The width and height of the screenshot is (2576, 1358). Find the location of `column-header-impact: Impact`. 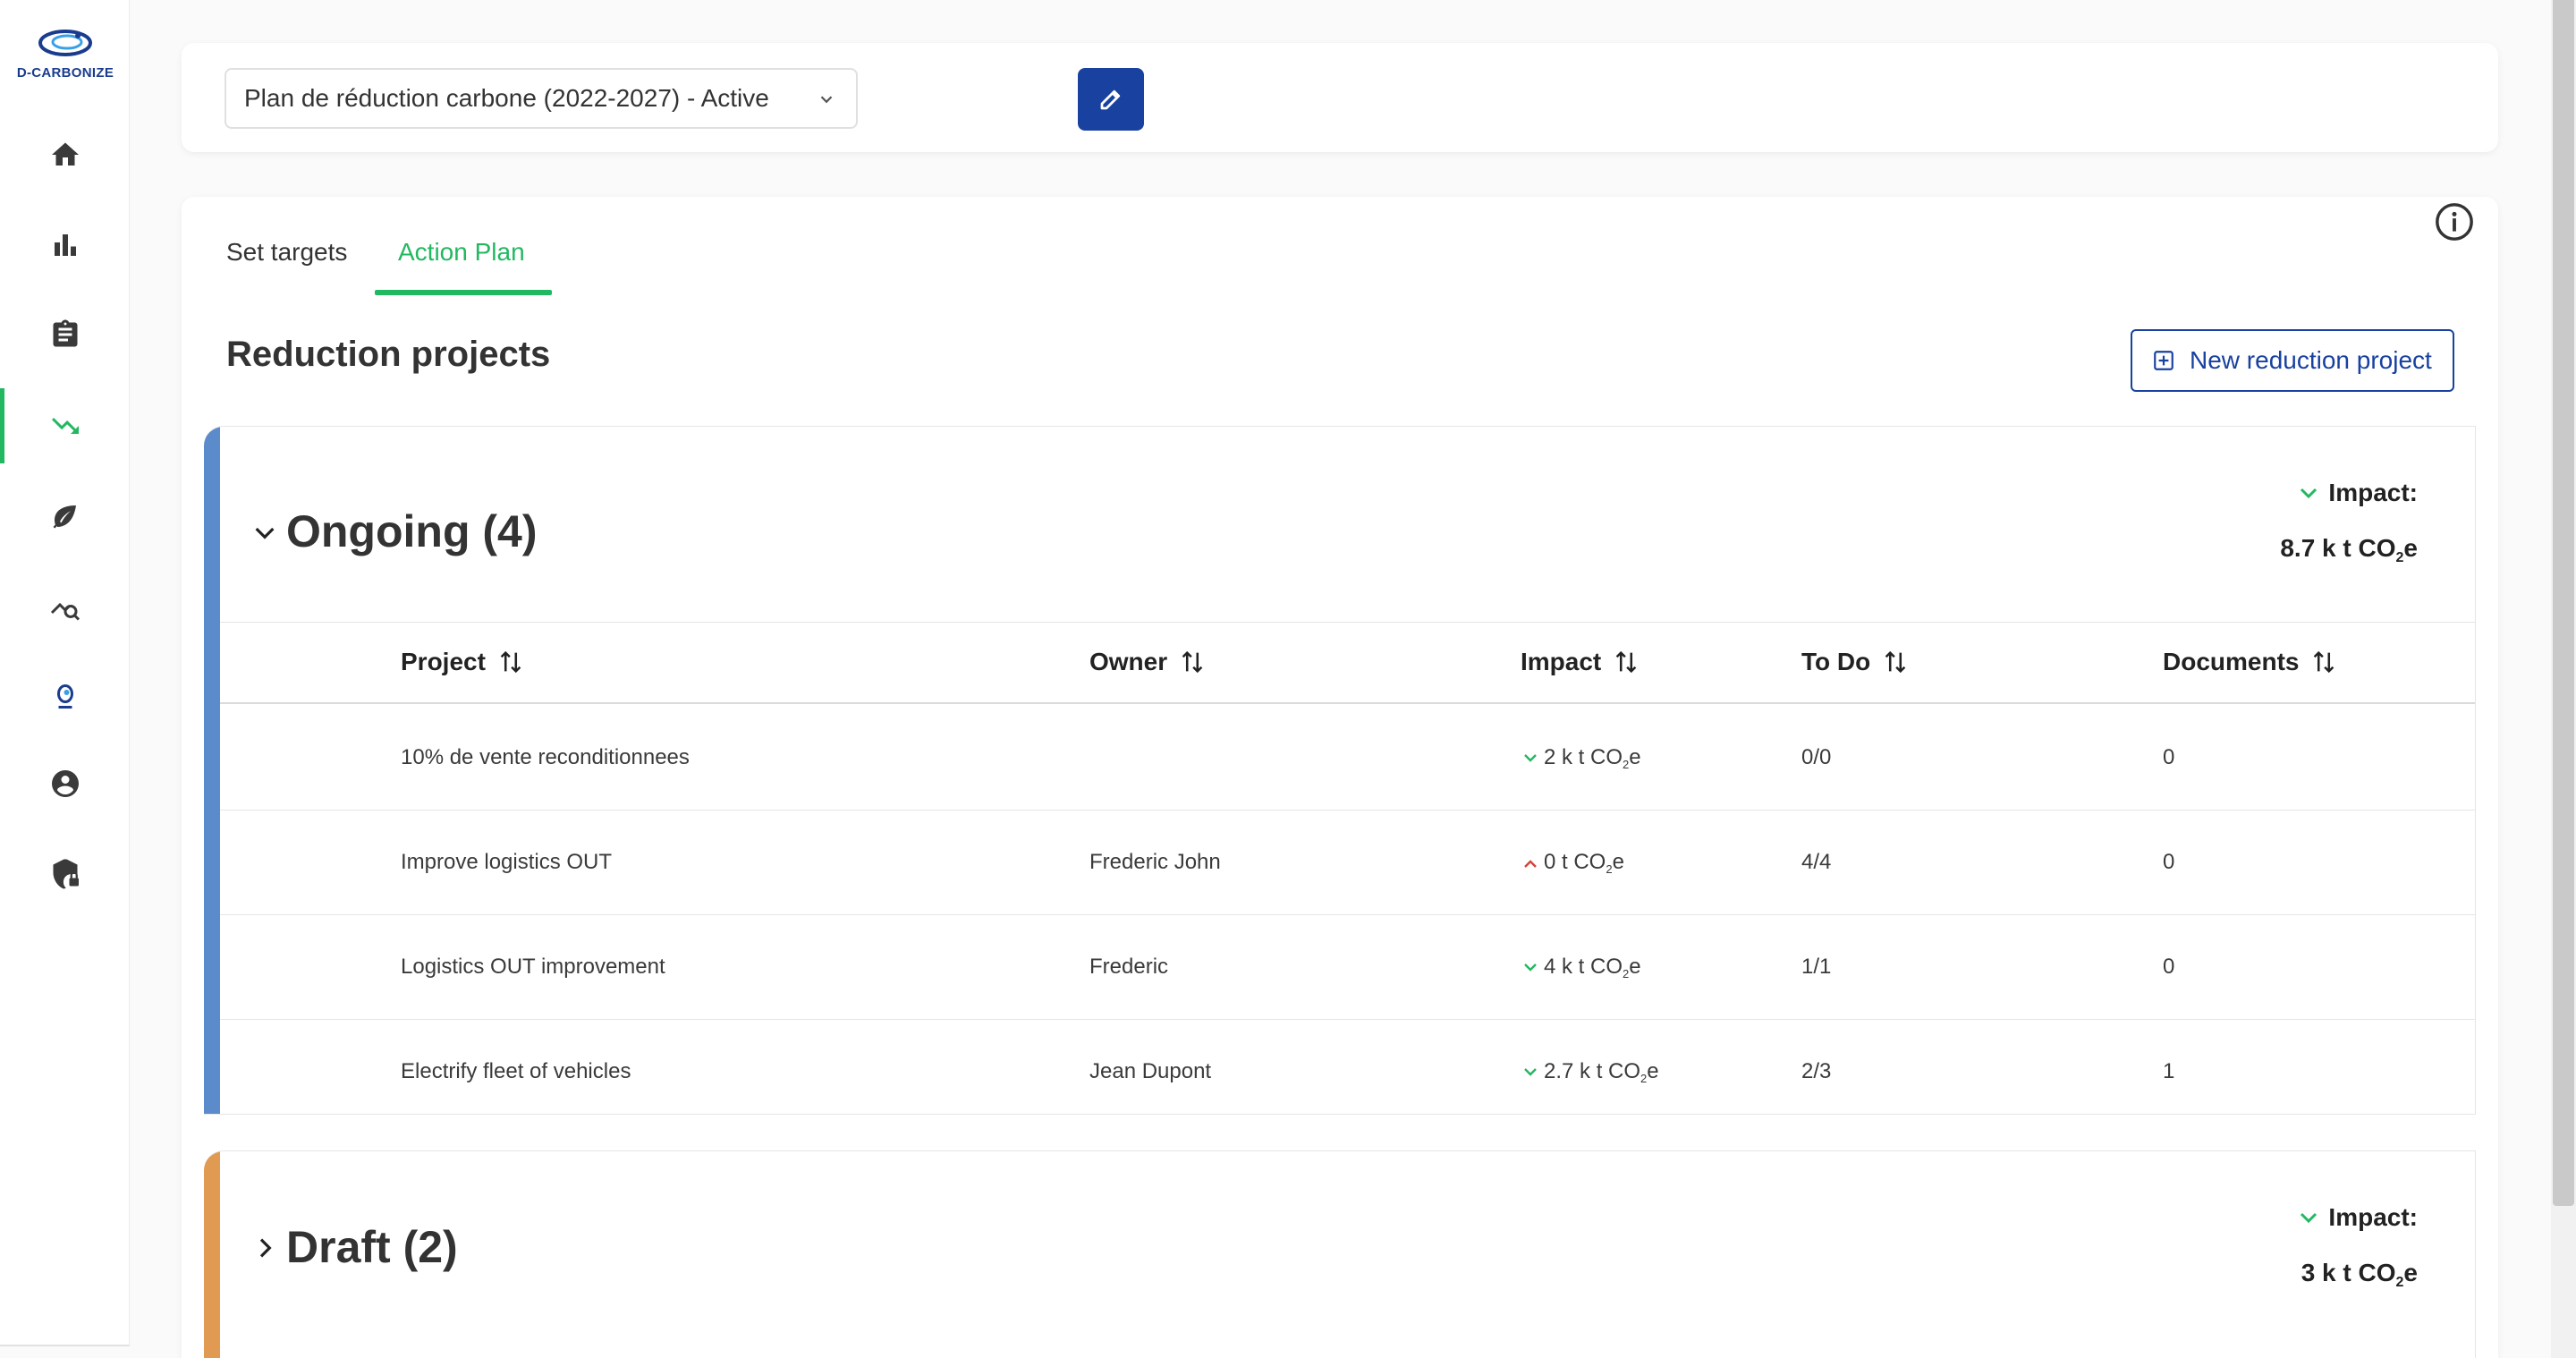

column-header-impact: Impact is located at coordinates (1580, 662).